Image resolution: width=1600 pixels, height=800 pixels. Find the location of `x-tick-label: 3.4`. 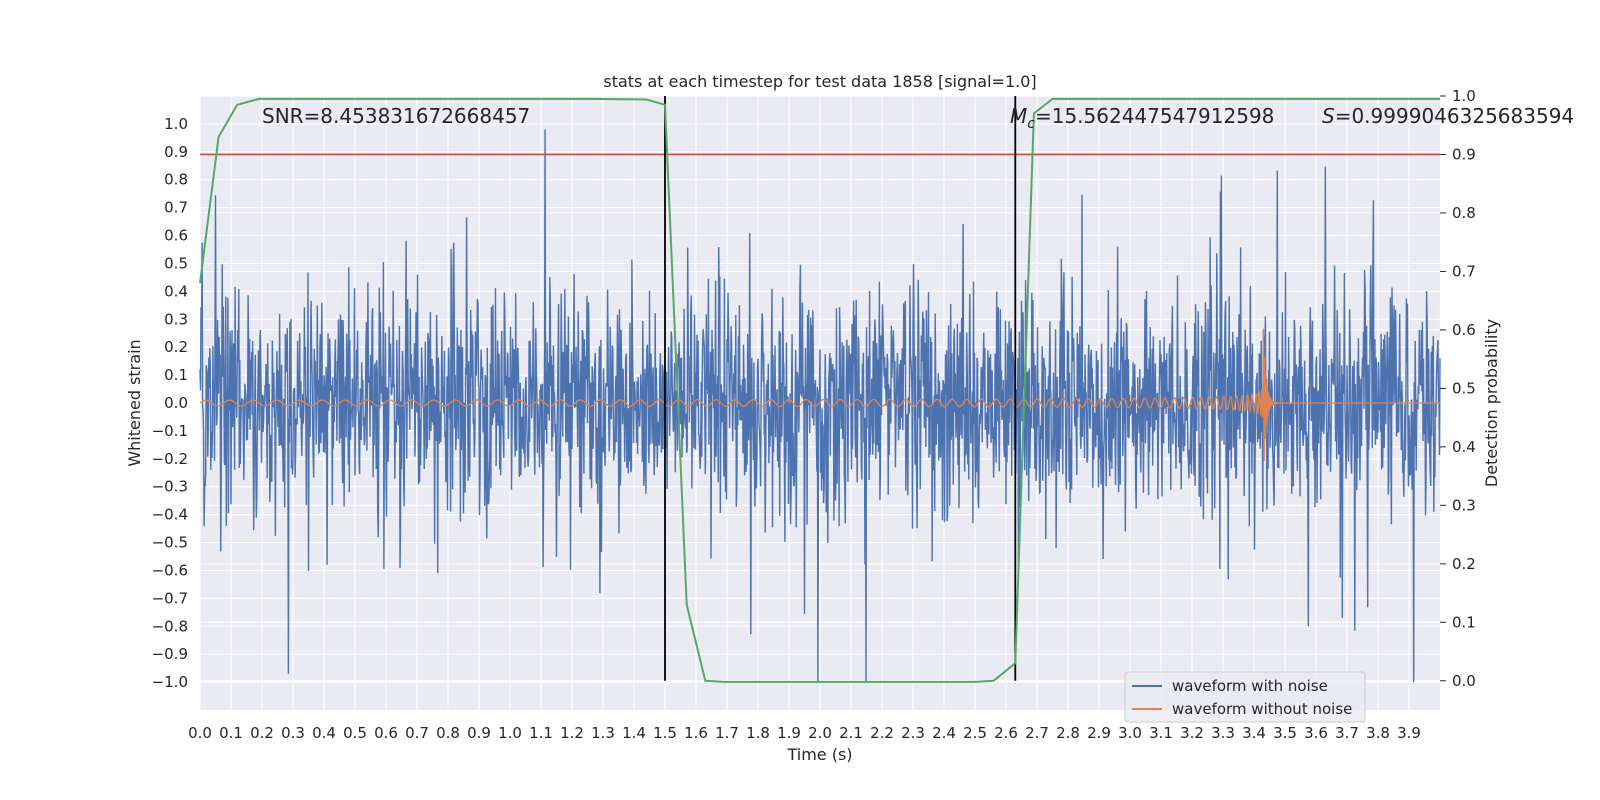

x-tick-label: 3.4 is located at coordinates (1254, 733).